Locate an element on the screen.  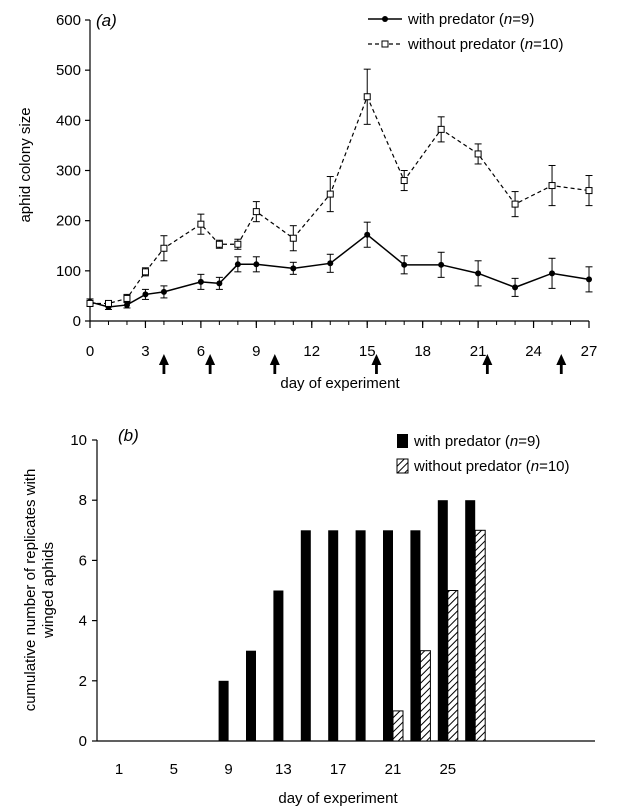
series-with-predator is located at coordinates (339, 265).